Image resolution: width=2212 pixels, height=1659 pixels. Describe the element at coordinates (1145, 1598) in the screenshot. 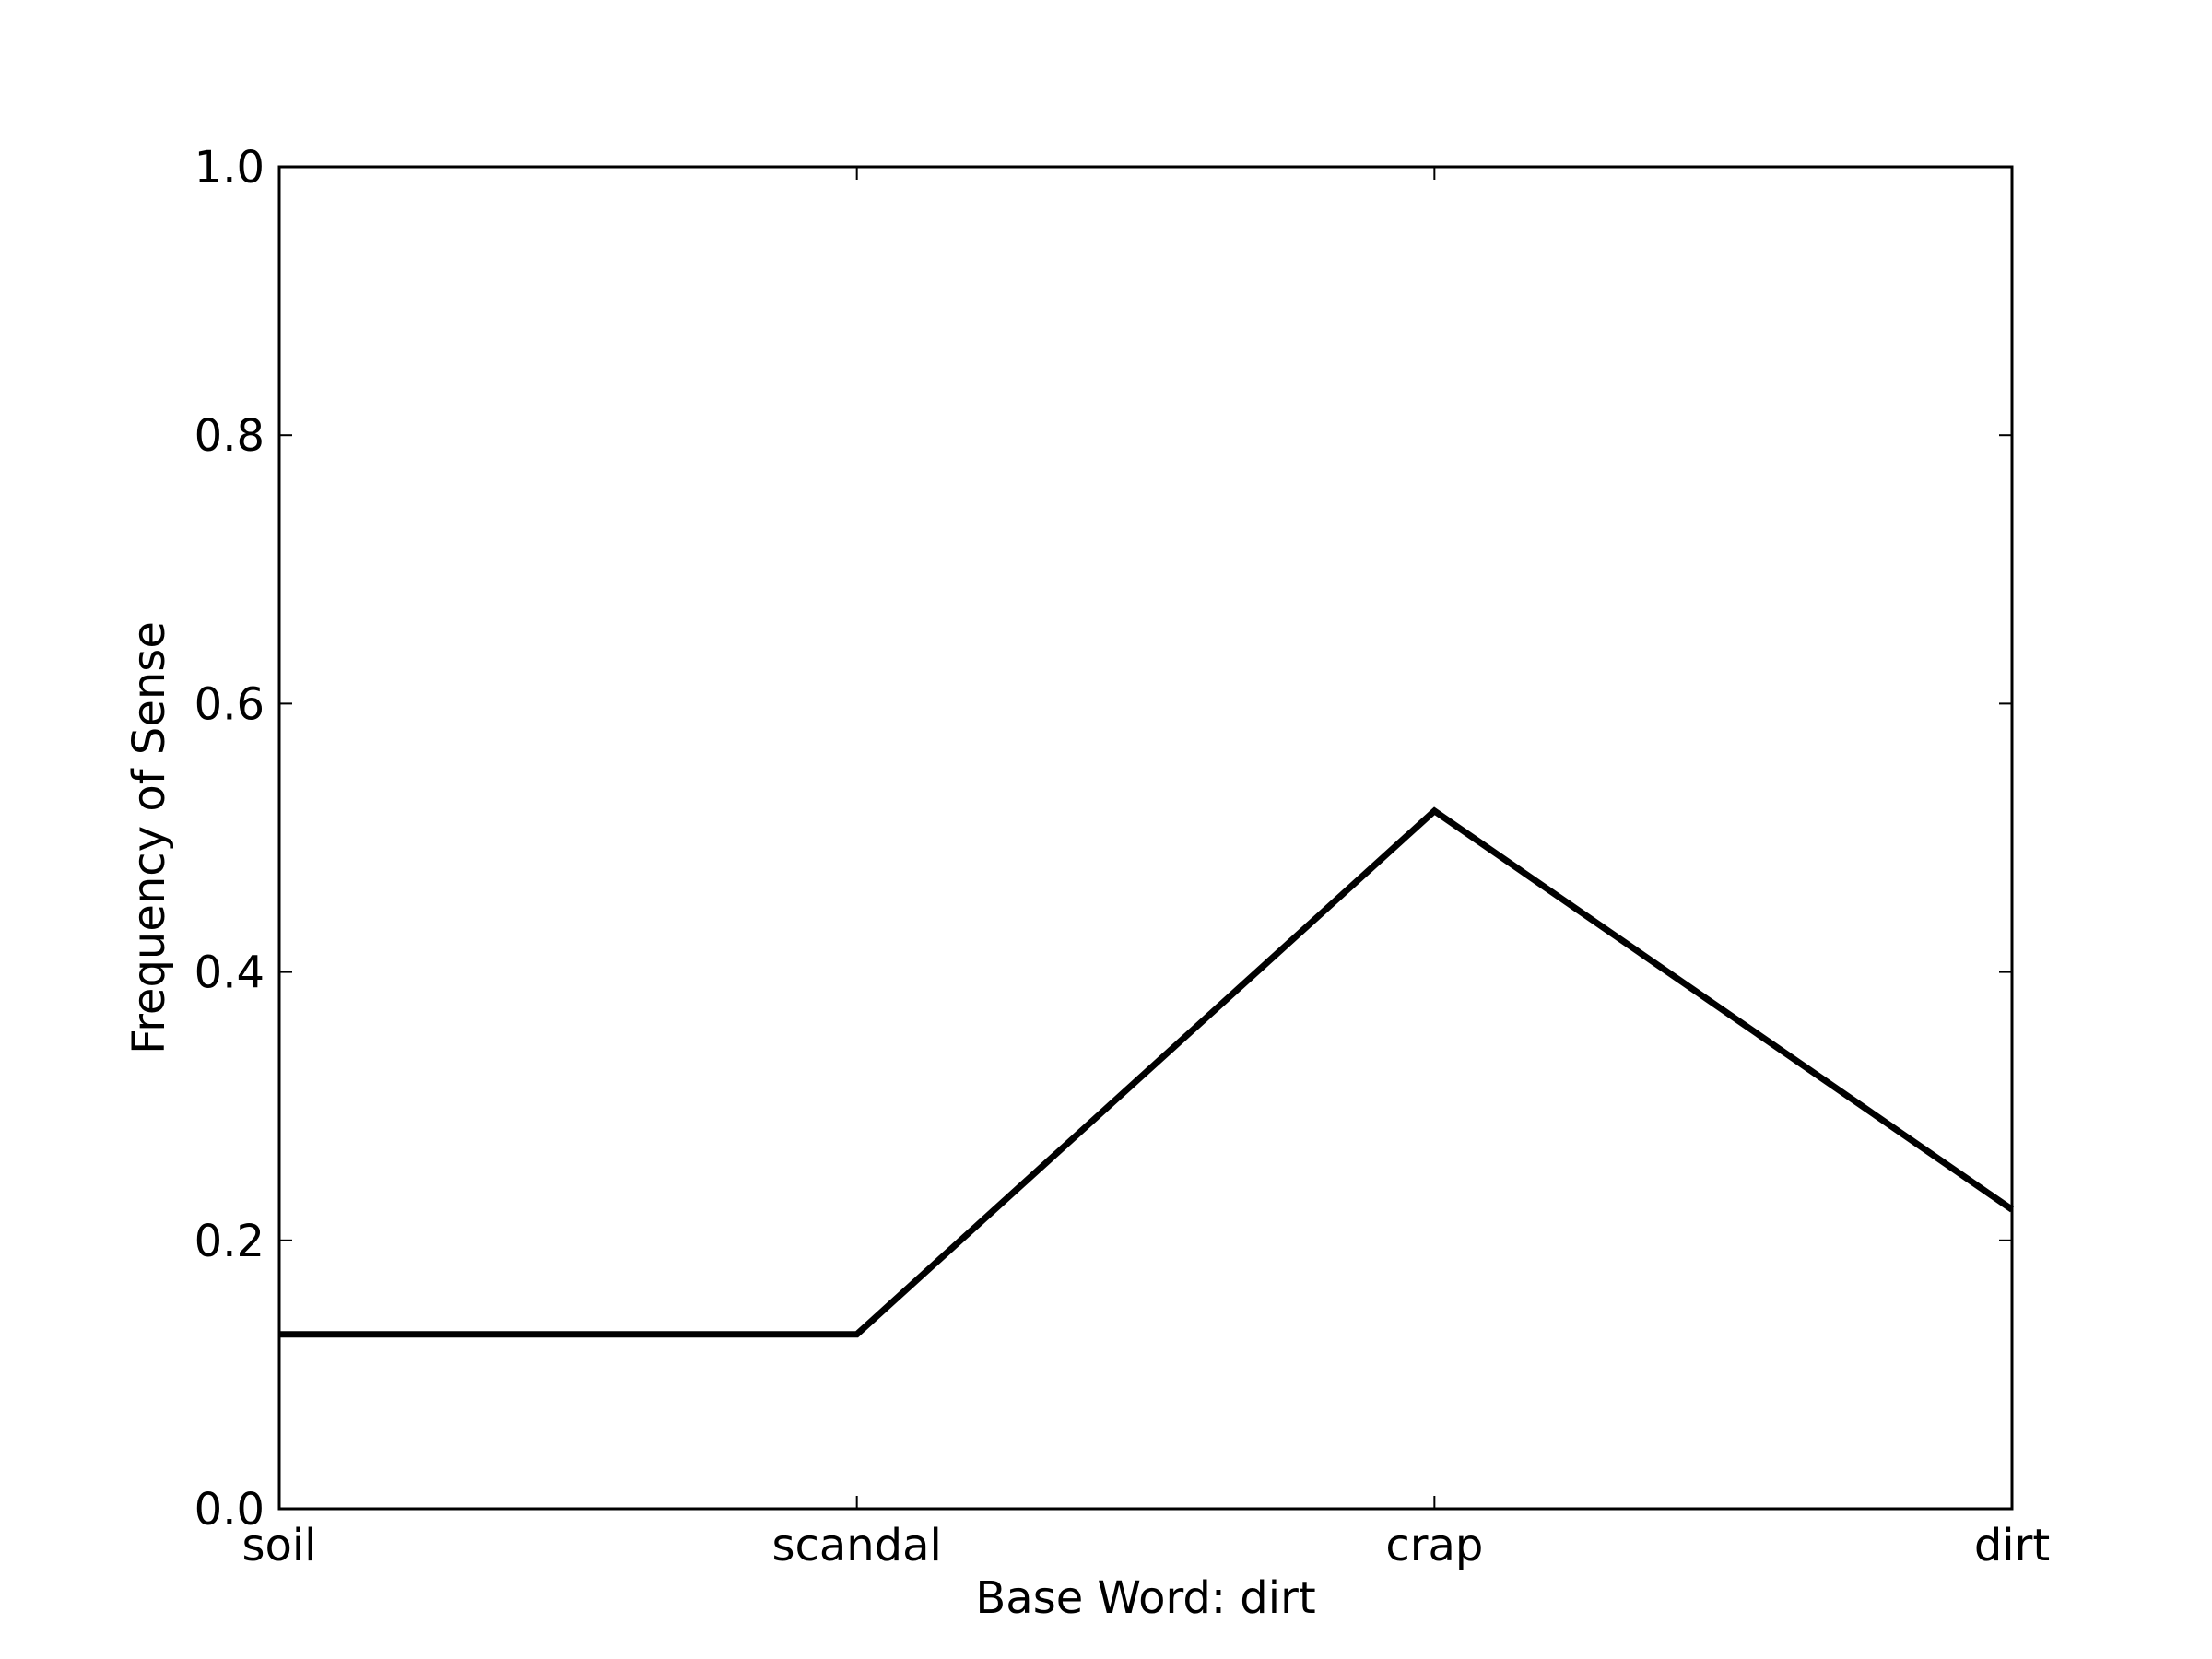

I see `x-axis-label: Base Word: dirt` at that location.